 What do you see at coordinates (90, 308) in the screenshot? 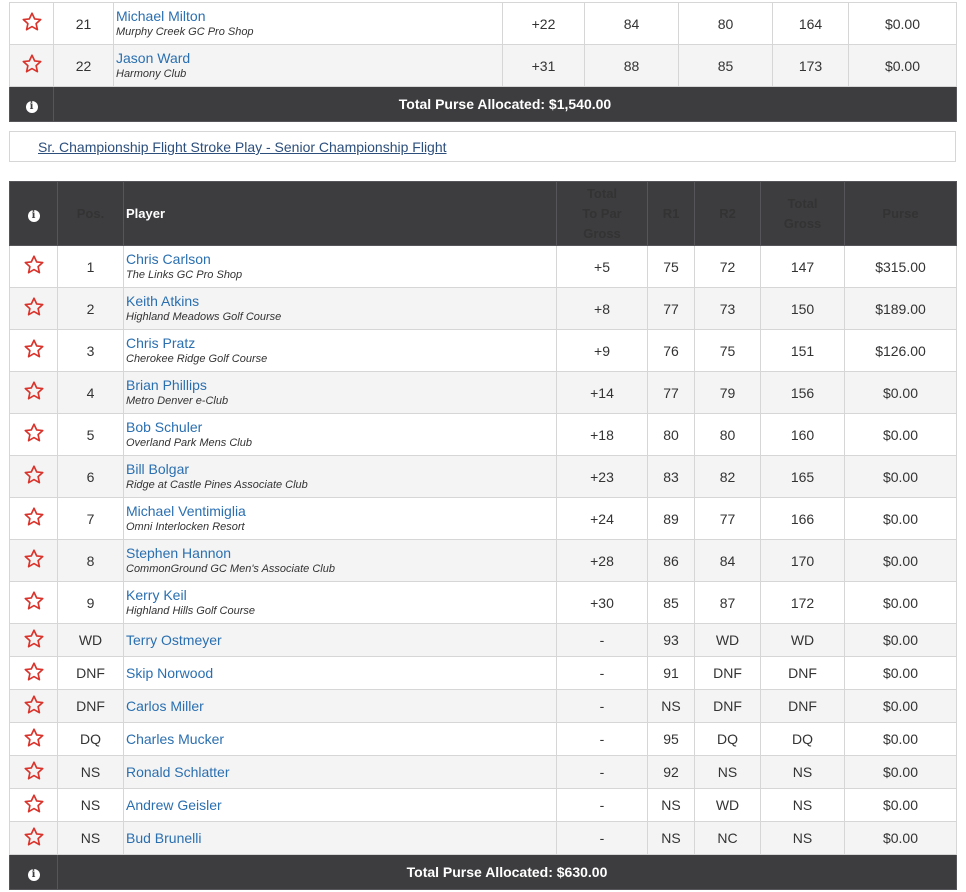
I see `position: 2` at bounding box center [90, 308].